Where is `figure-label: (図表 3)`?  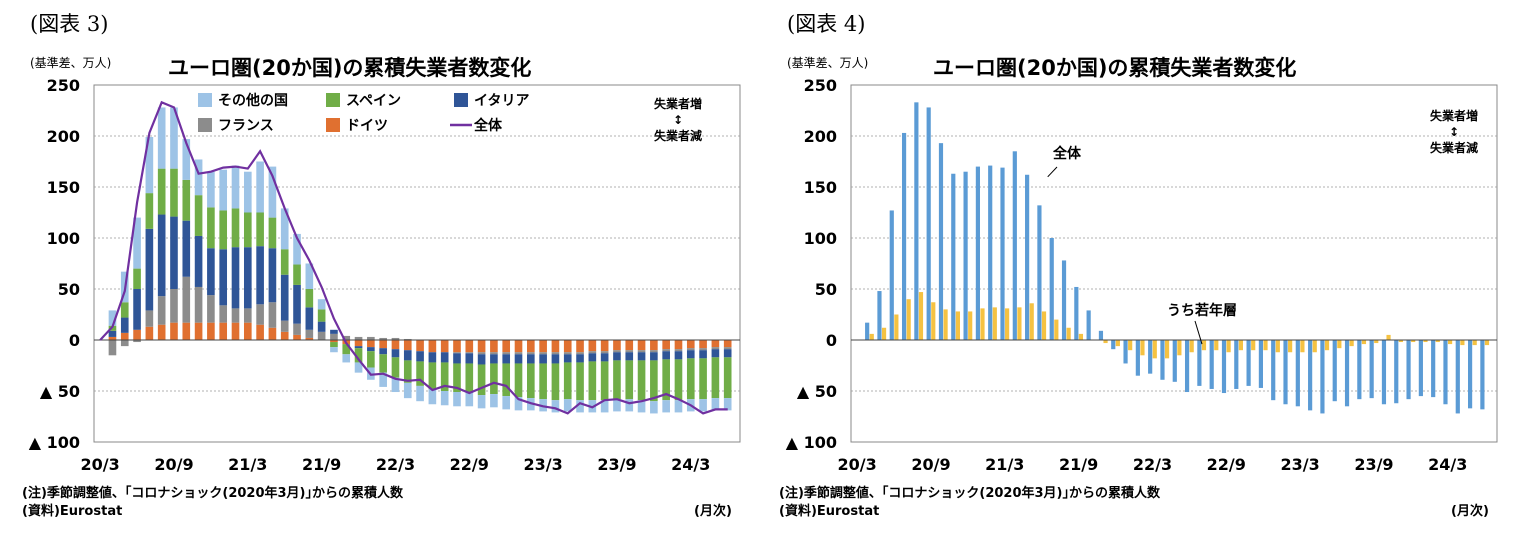
figure-label: (図表 3) is located at coordinates (69, 24).